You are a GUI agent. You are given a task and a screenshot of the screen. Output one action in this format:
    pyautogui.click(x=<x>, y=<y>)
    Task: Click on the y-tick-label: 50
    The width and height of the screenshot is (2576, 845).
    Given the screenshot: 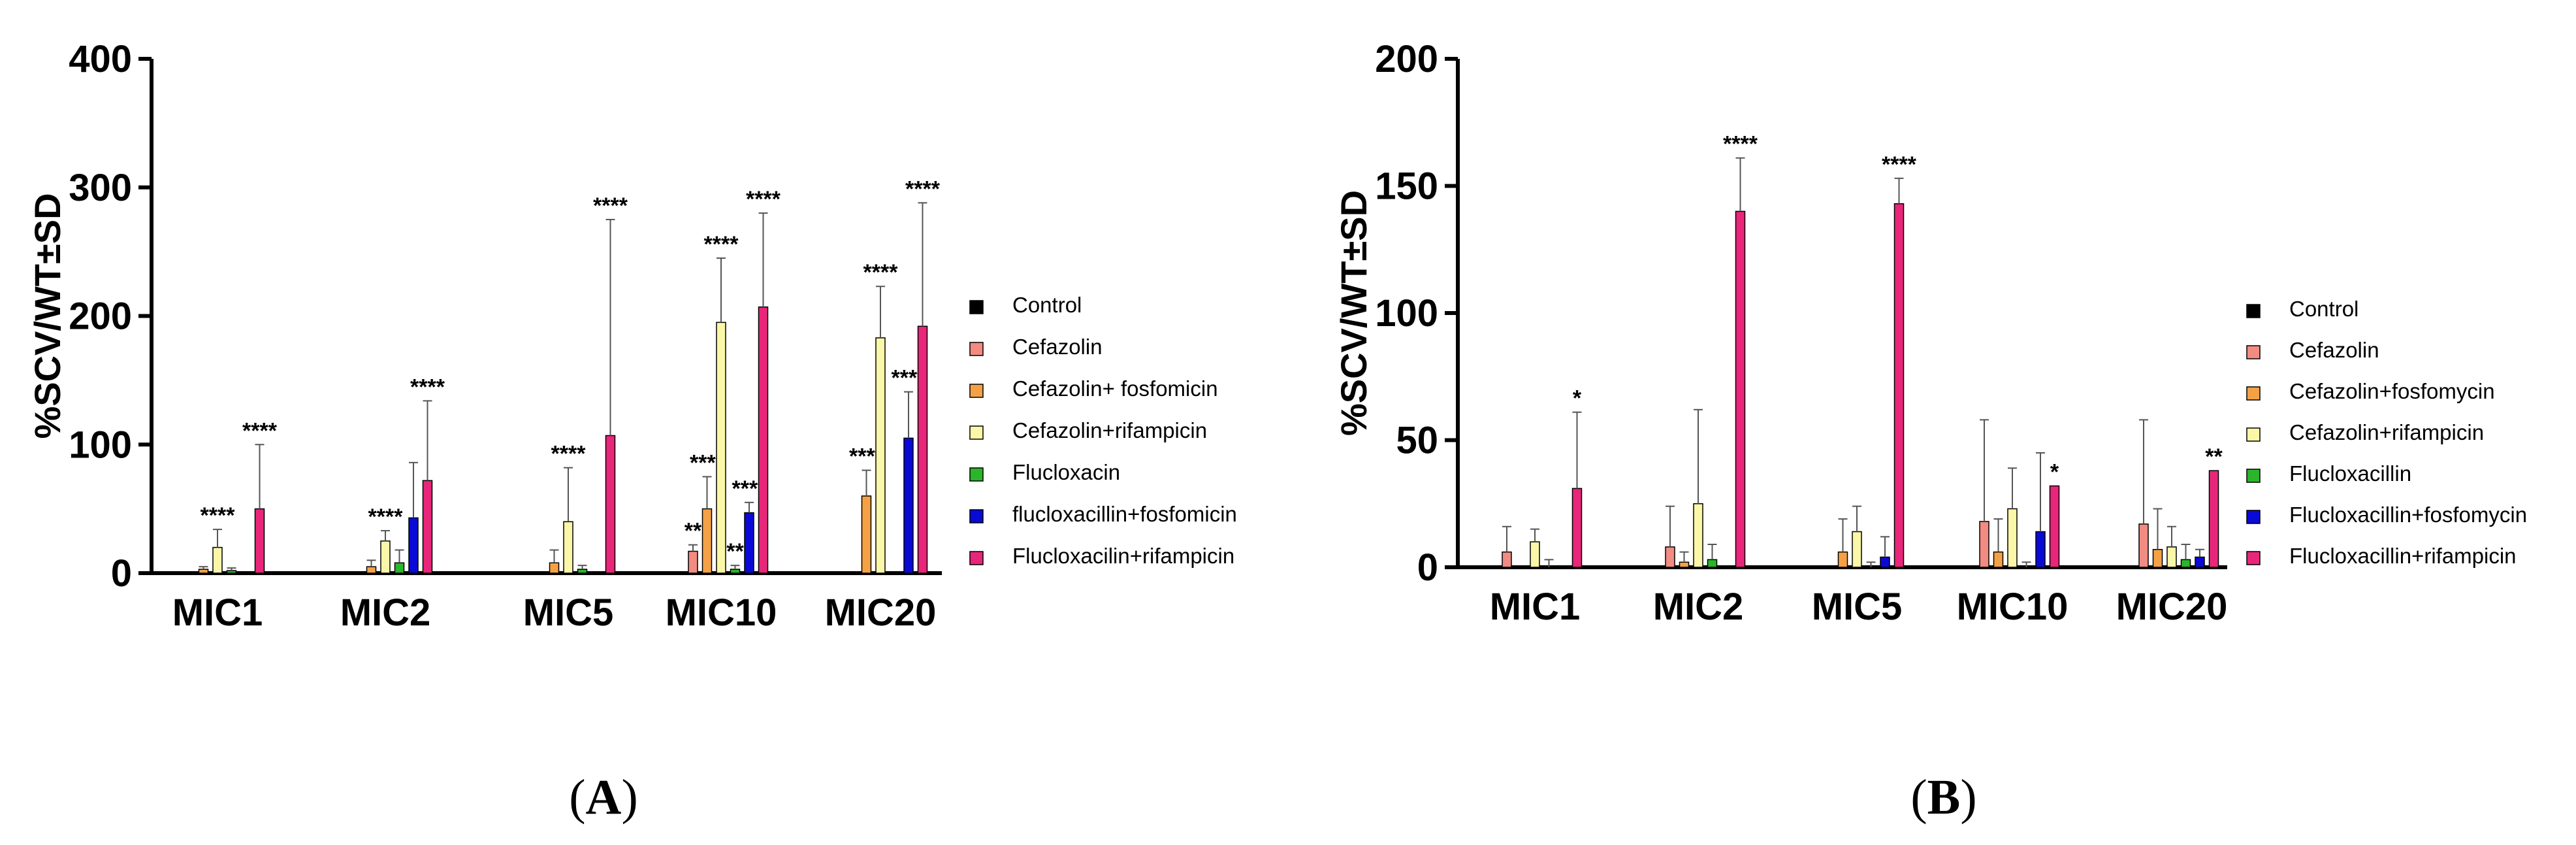 What is the action you would take?
    pyautogui.click(x=1417, y=441)
    